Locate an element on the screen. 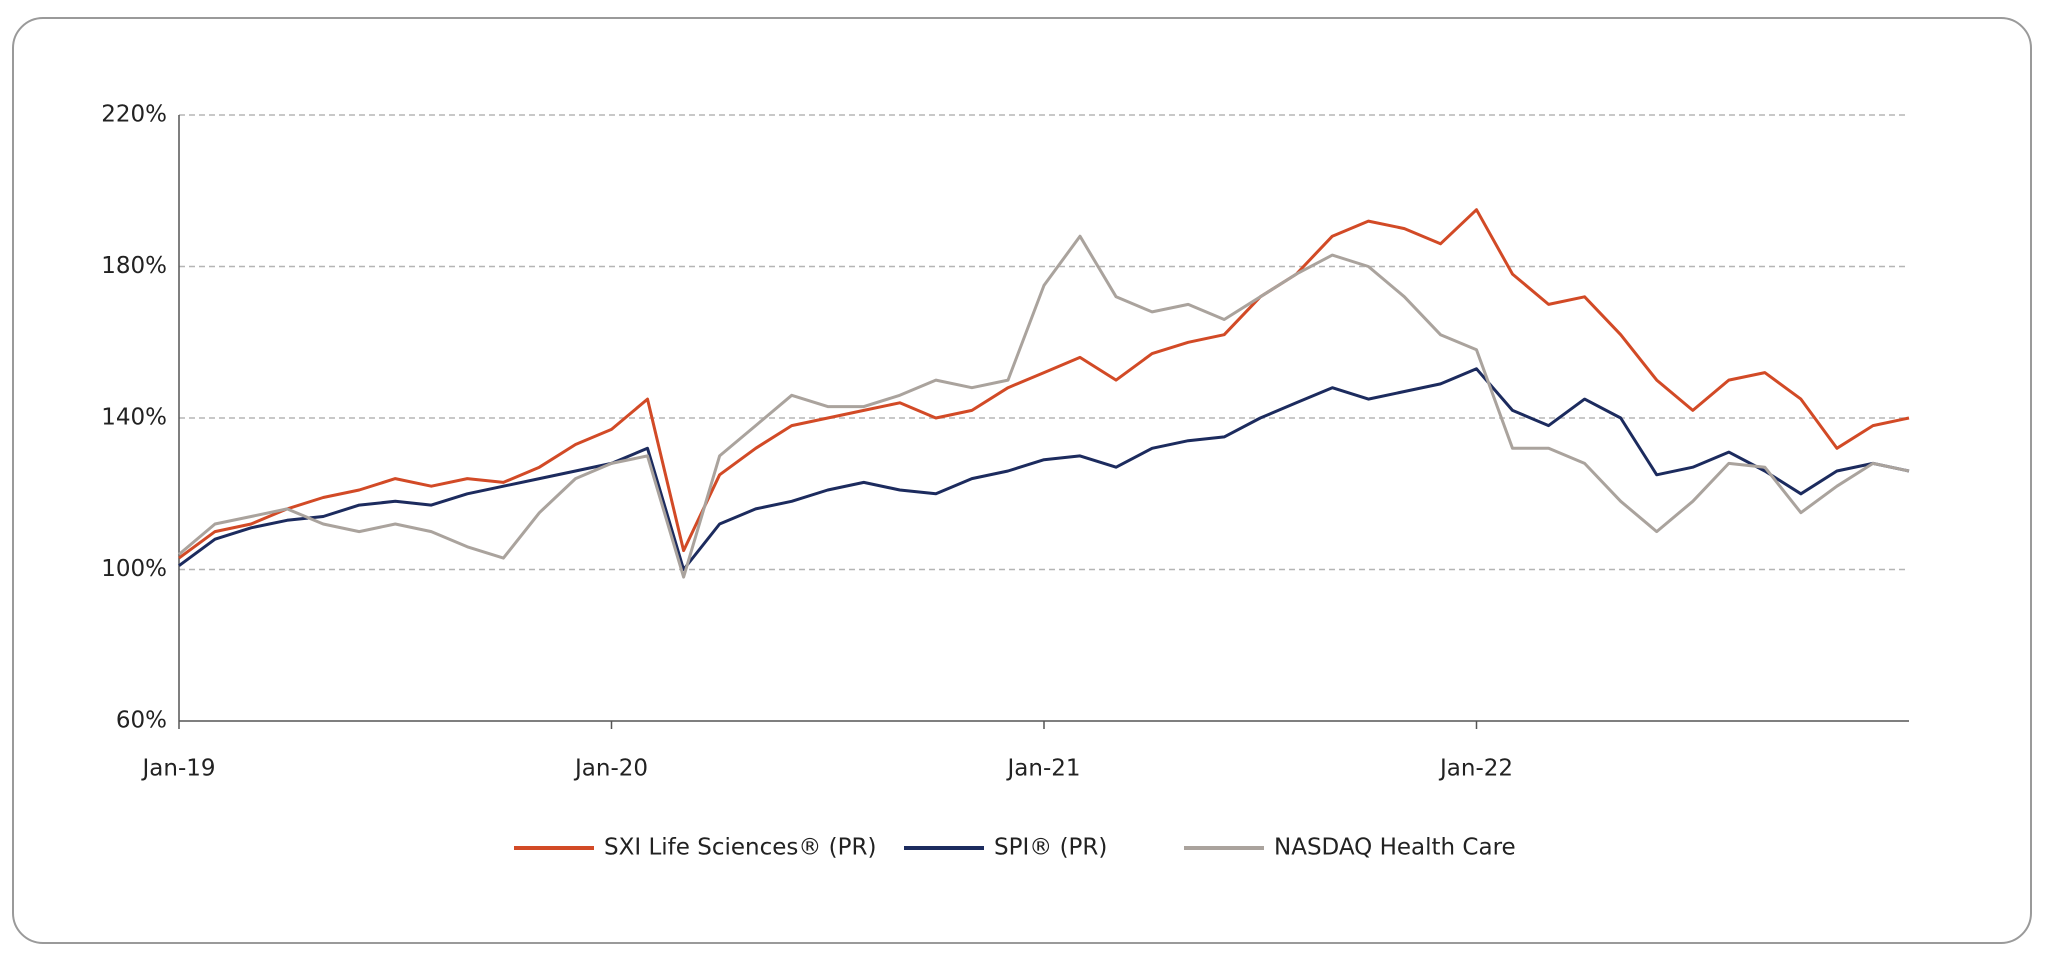 The width and height of the screenshot is (2048, 965). x-tick-label: Jan-21 is located at coordinates (1042, 769).